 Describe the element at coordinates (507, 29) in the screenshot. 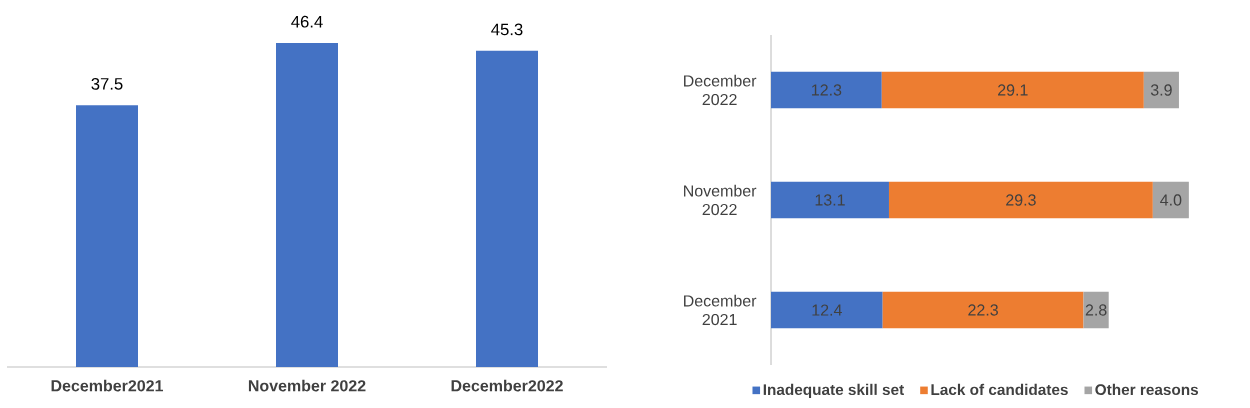

I see `data-label: 45.3` at that location.